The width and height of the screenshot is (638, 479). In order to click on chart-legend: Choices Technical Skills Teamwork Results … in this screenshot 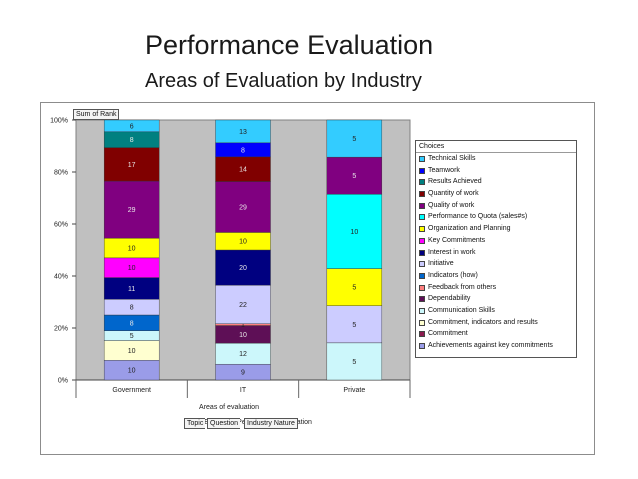, I will do `click(496, 249)`.